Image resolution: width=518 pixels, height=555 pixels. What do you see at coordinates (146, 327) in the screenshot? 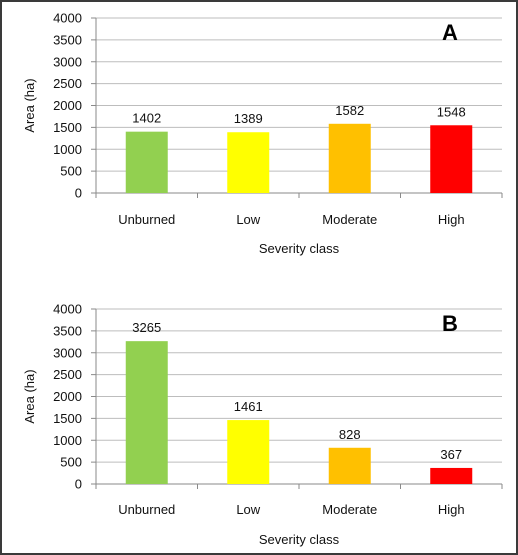
I see `data-label: 3265` at bounding box center [146, 327].